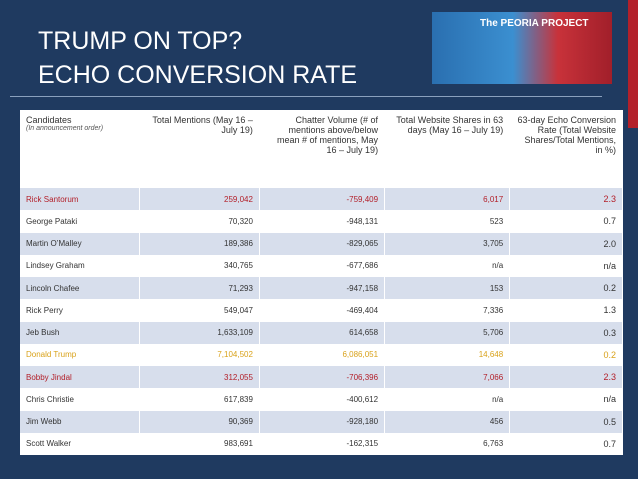  I want to click on table-cell: 14,648, so click(447, 354).